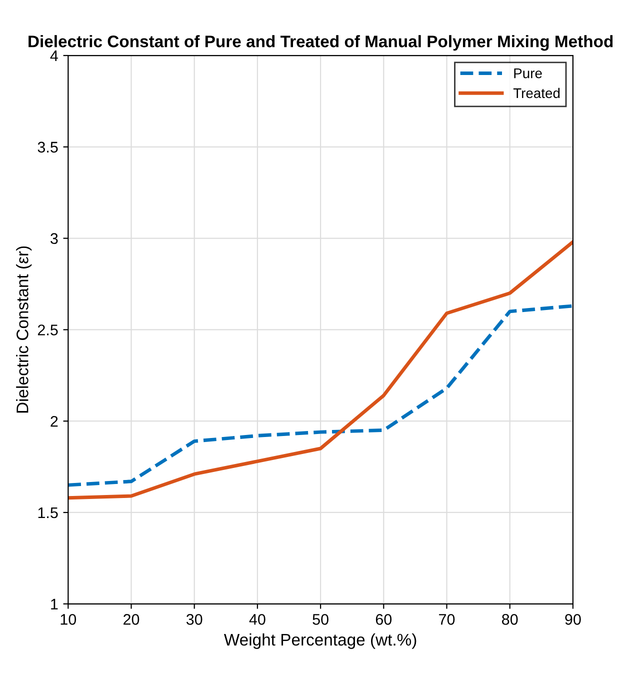 The height and width of the screenshot is (677, 631). What do you see at coordinates (573, 619) in the screenshot?
I see `x-tick-label: 90` at bounding box center [573, 619].